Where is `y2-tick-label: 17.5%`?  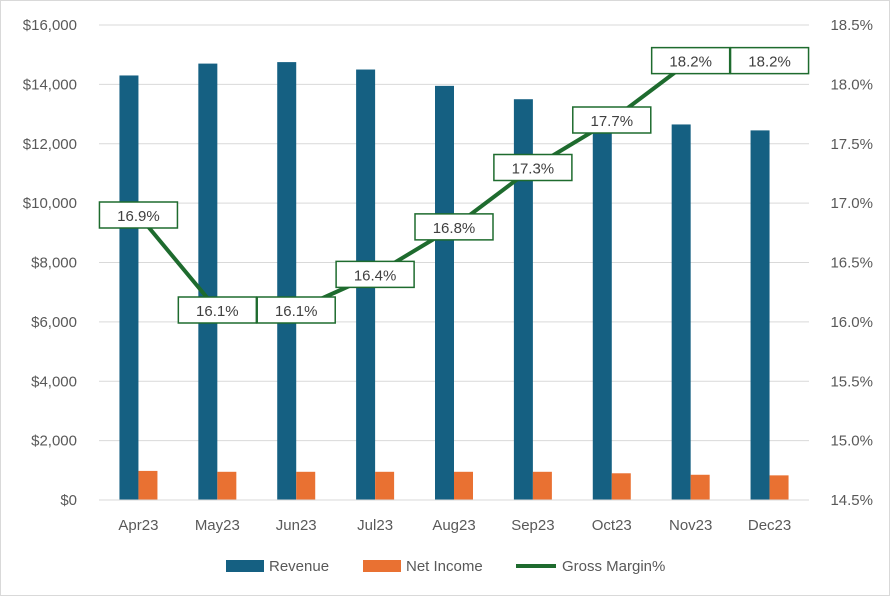
y2-tick-label: 17.5% is located at coordinates (851, 144).